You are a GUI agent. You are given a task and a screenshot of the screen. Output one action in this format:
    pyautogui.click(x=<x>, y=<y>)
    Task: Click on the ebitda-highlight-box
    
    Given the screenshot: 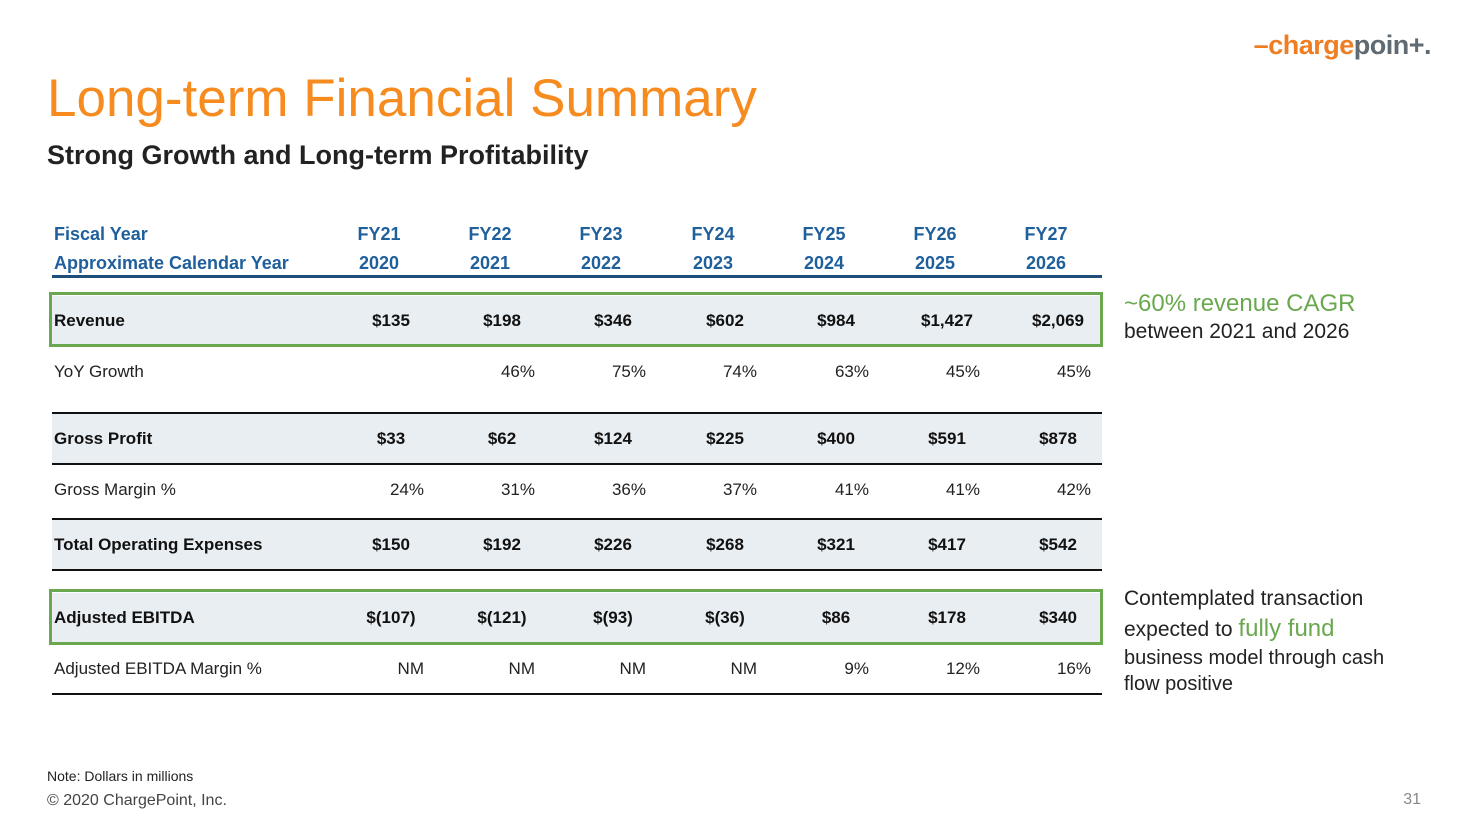 What is the action you would take?
    pyautogui.click(x=576, y=617)
    